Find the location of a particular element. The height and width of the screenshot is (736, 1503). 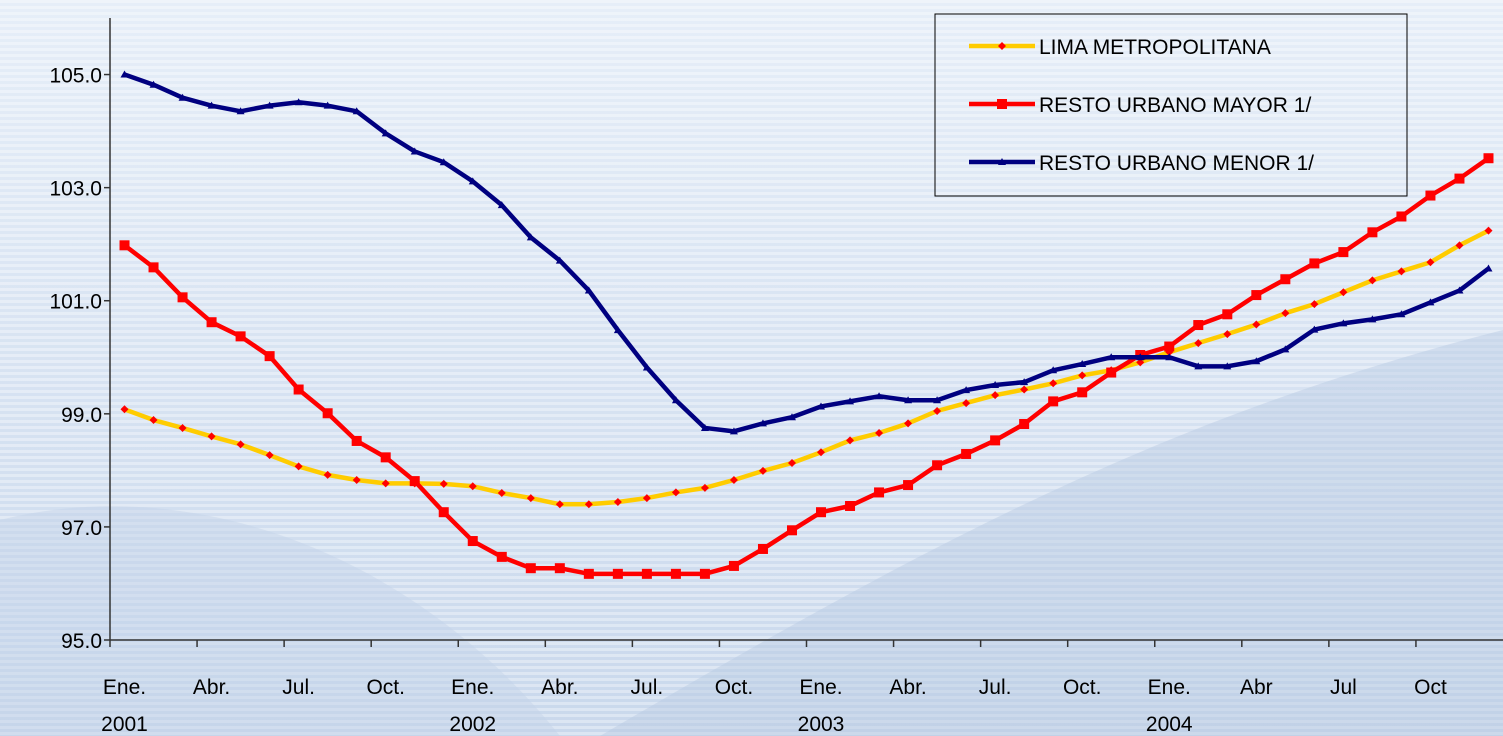

legend-label: RESTO URBANO MENOR 1/ is located at coordinates (1176, 163).